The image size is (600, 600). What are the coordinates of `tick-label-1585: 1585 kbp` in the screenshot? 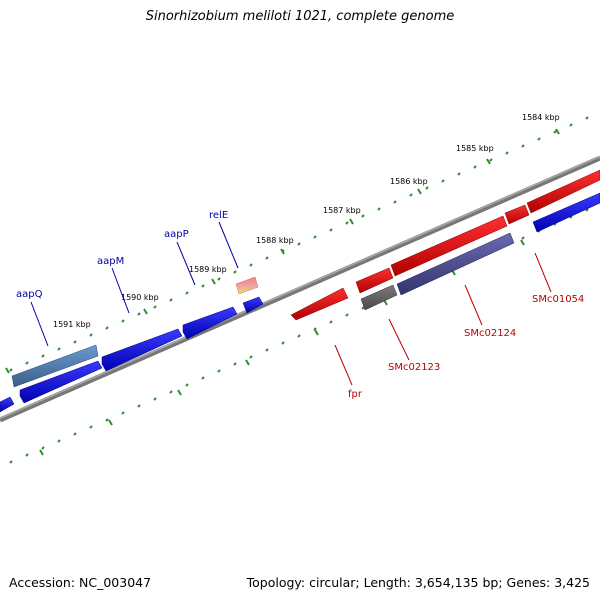 It's located at (475, 148).